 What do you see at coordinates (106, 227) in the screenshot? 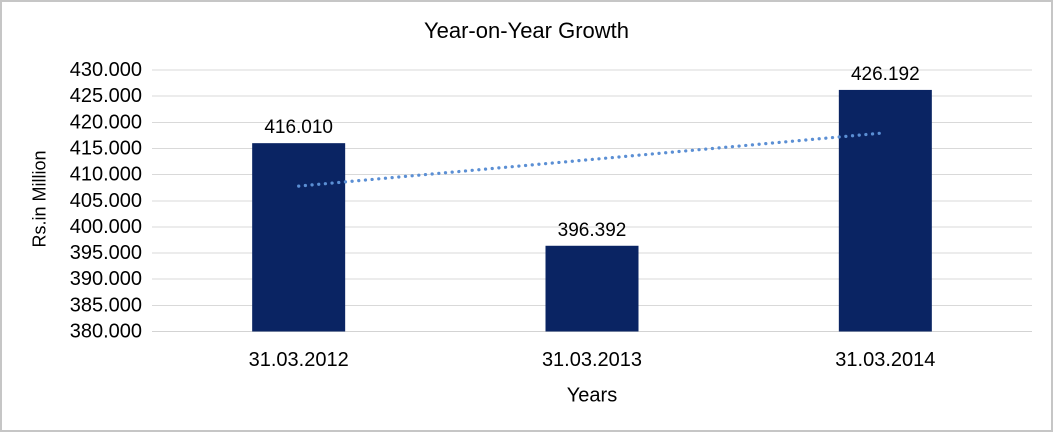
I see `y-tick-label: 400.000` at bounding box center [106, 227].